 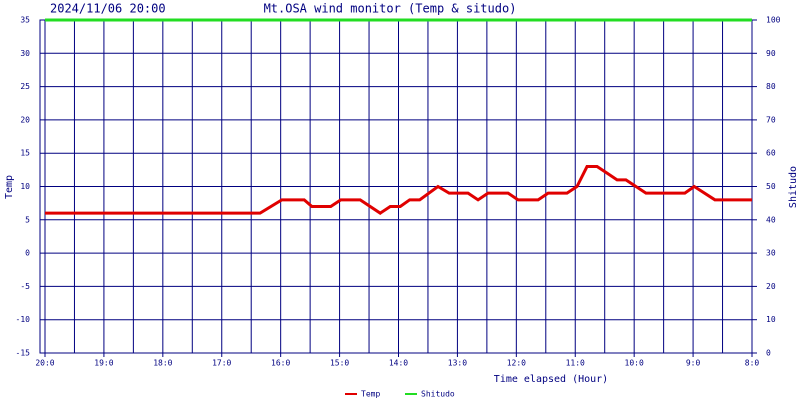 I want to click on y2-tick-label: 0, so click(x=768, y=353).